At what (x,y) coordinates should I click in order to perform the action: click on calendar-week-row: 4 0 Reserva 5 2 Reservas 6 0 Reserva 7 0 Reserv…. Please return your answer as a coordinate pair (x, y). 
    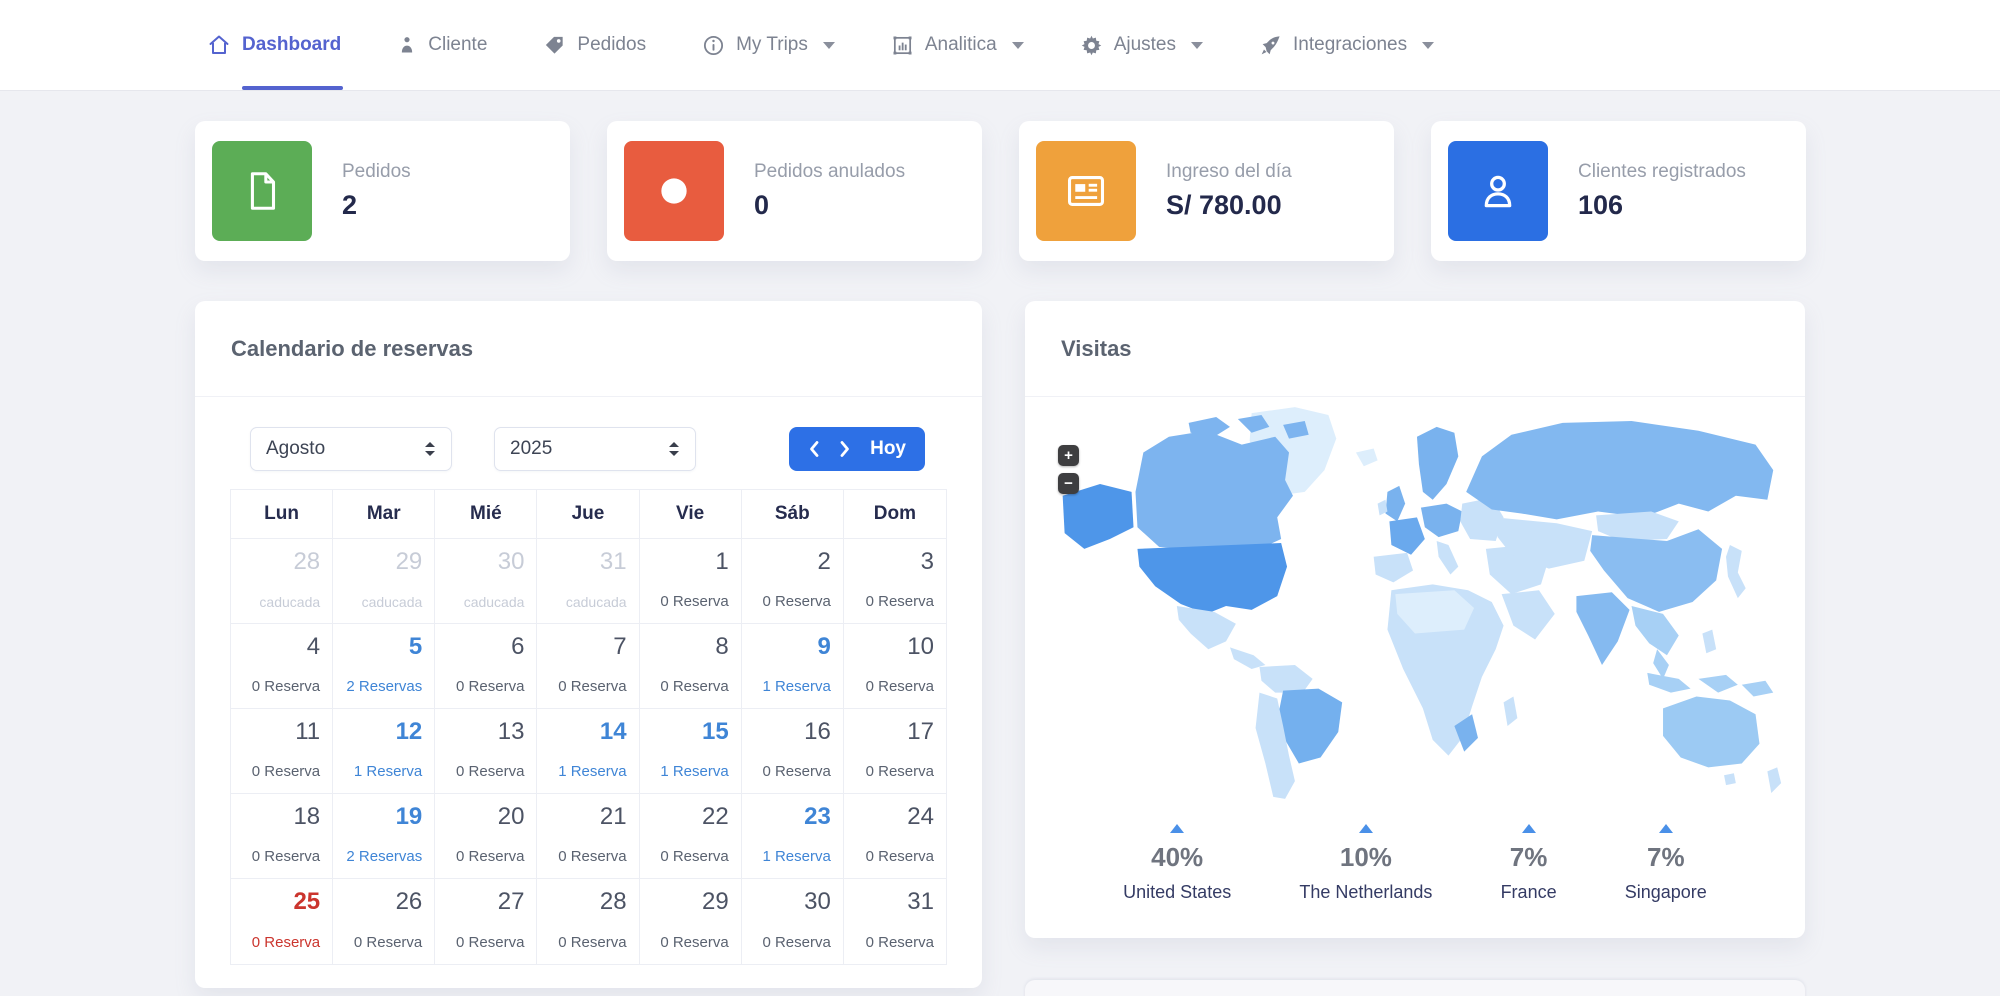
    Looking at the image, I should click on (588, 666).